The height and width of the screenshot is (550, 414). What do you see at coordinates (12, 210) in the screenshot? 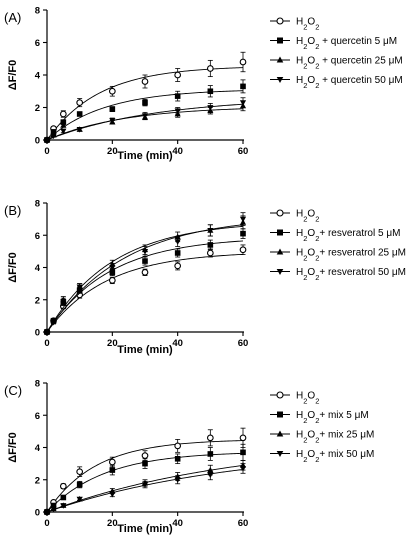
I see `panel-label: (B)` at bounding box center [12, 210].